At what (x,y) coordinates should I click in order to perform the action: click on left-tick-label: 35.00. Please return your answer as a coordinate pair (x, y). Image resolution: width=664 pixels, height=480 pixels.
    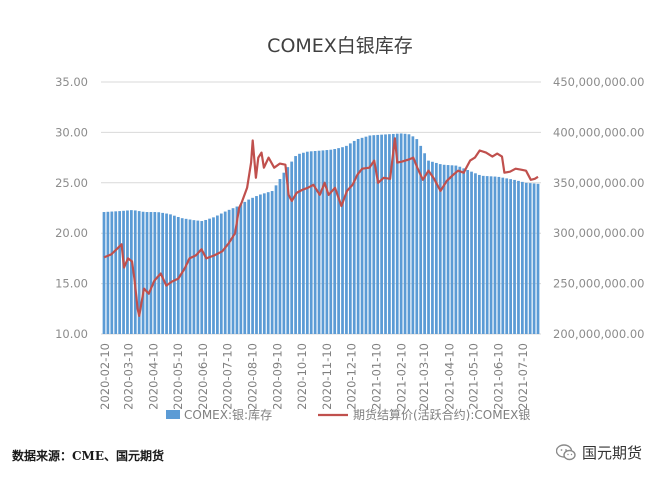
    Looking at the image, I should click on (71, 82).